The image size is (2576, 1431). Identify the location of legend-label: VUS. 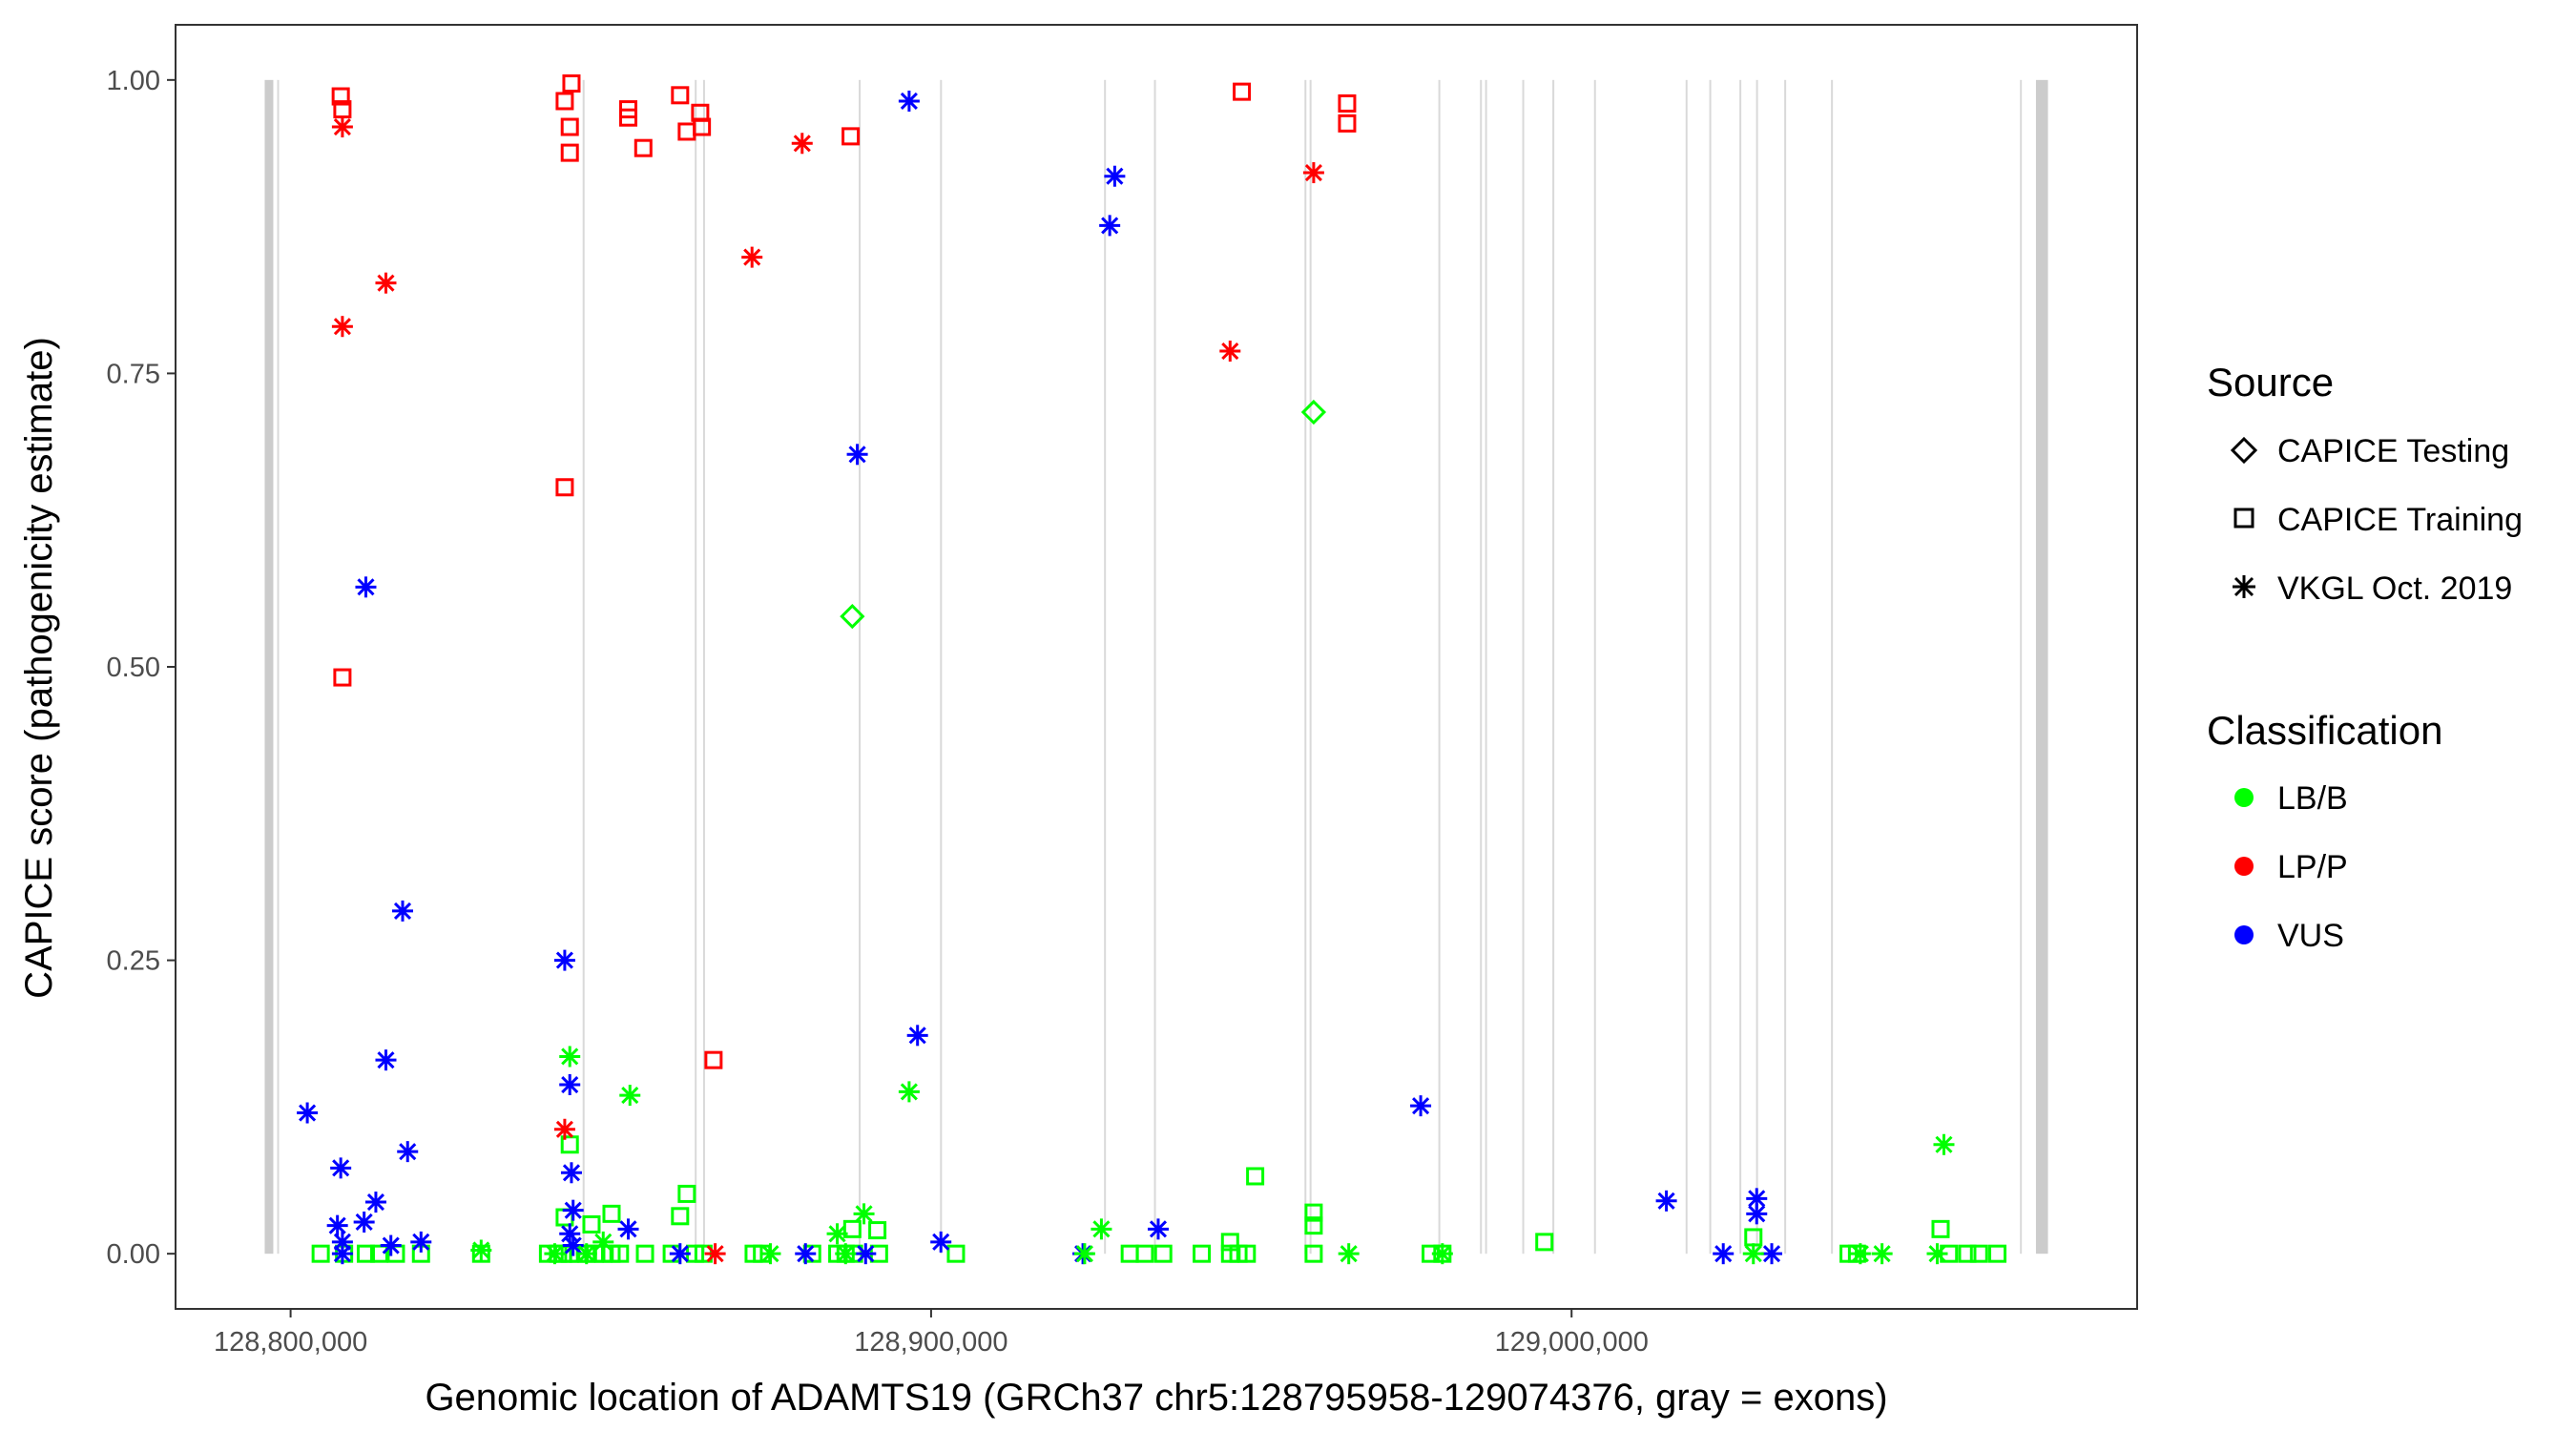
(2310, 936).